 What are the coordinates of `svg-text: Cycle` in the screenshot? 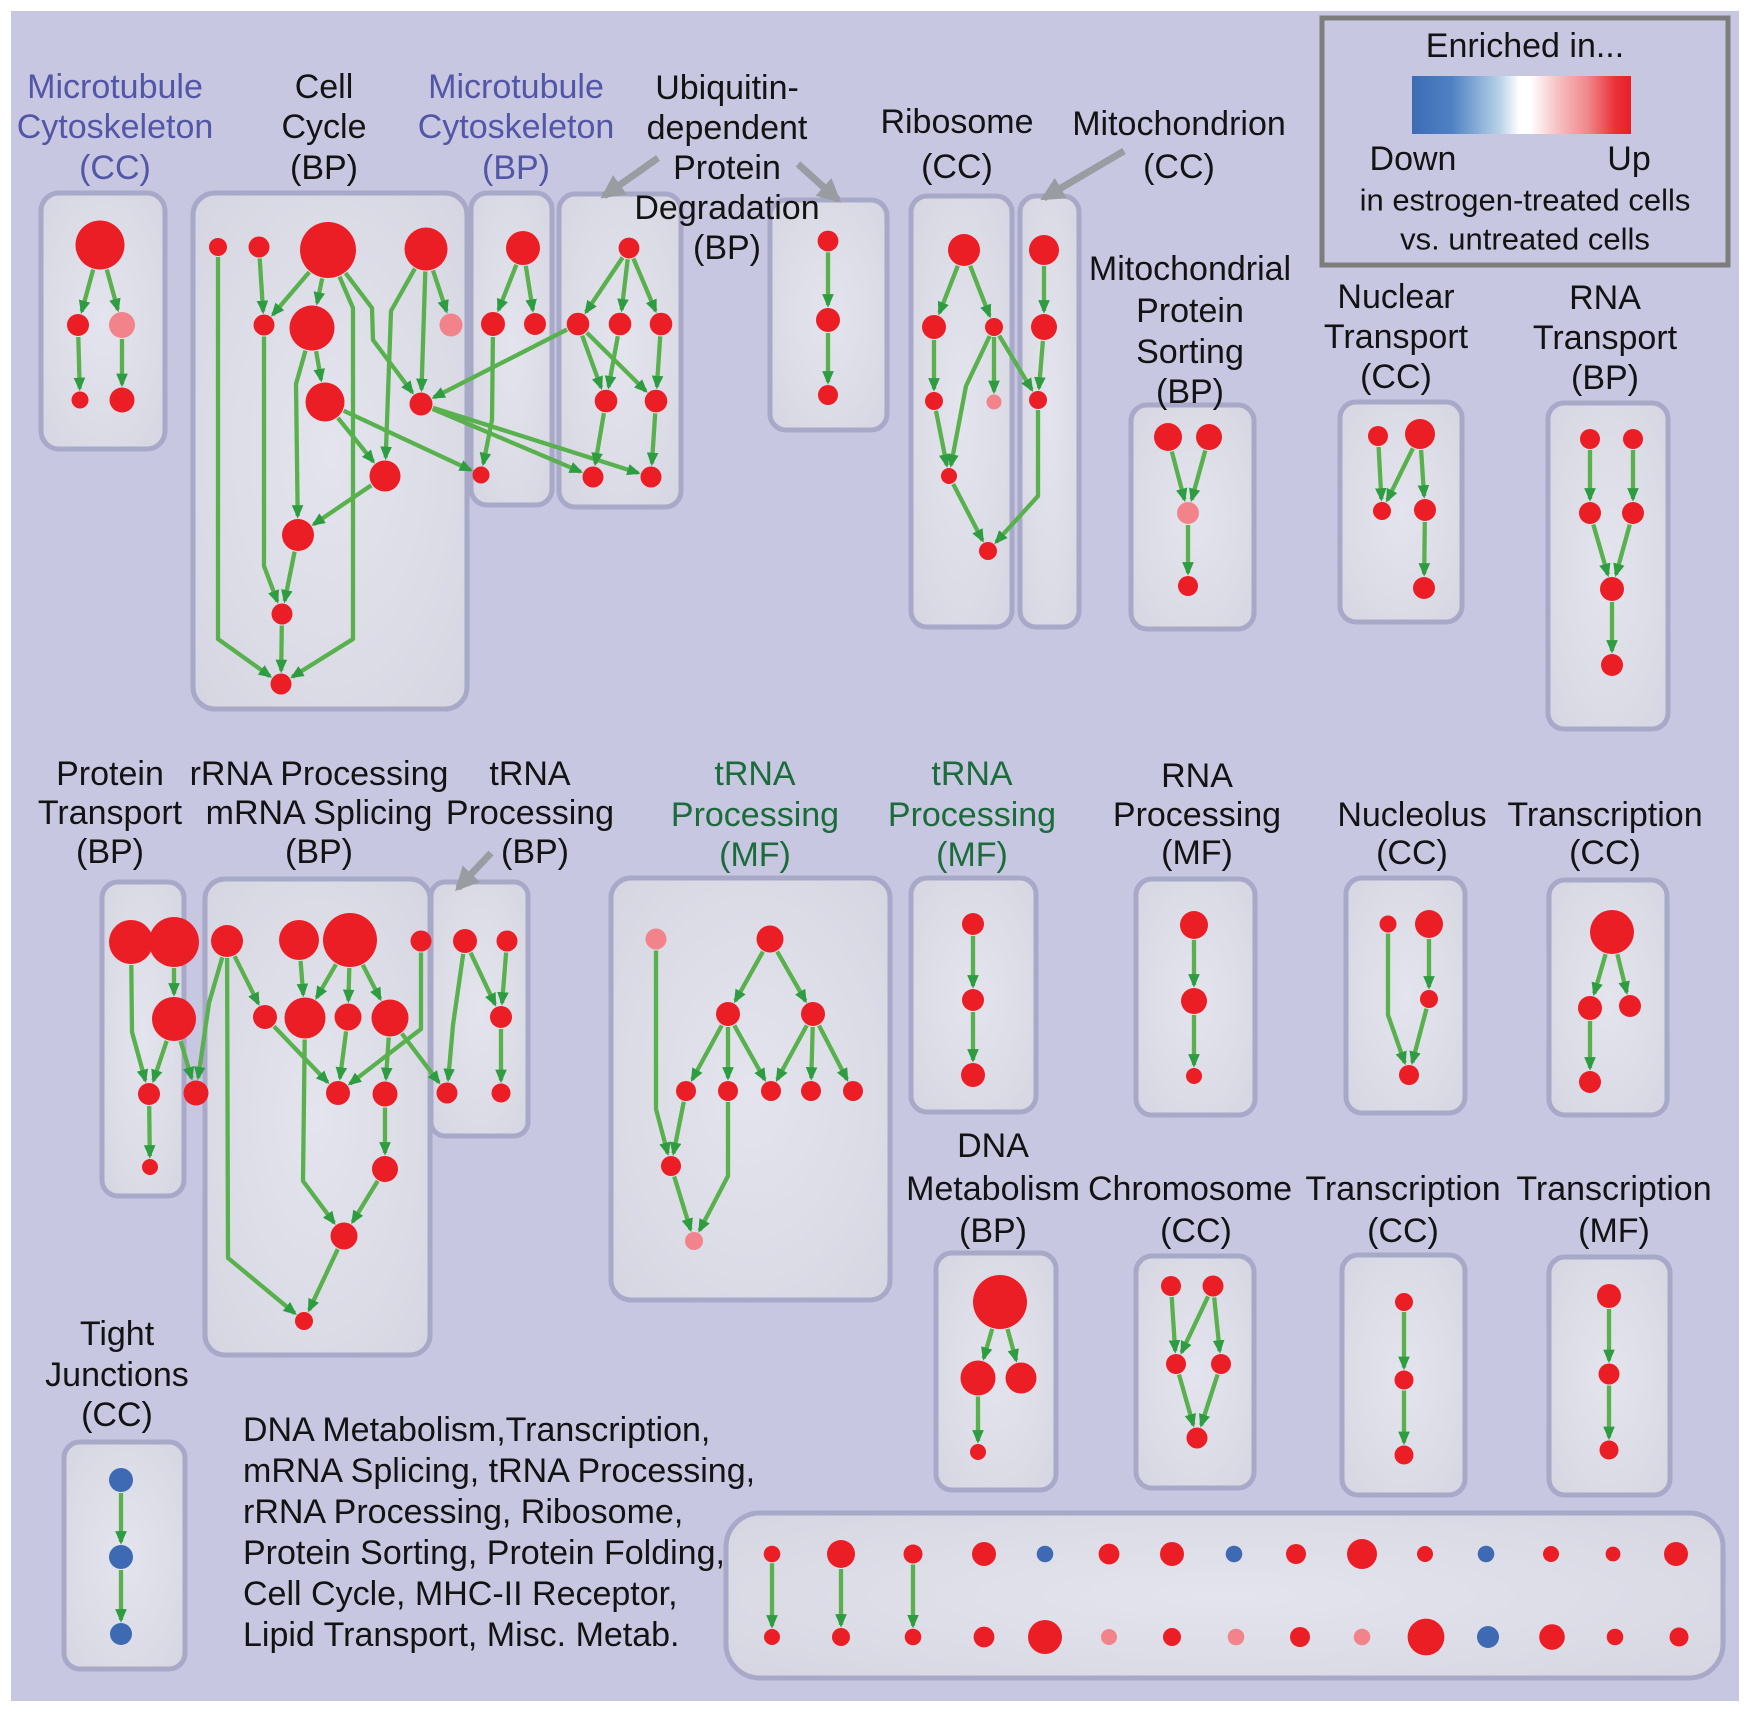 It's located at (323, 127).